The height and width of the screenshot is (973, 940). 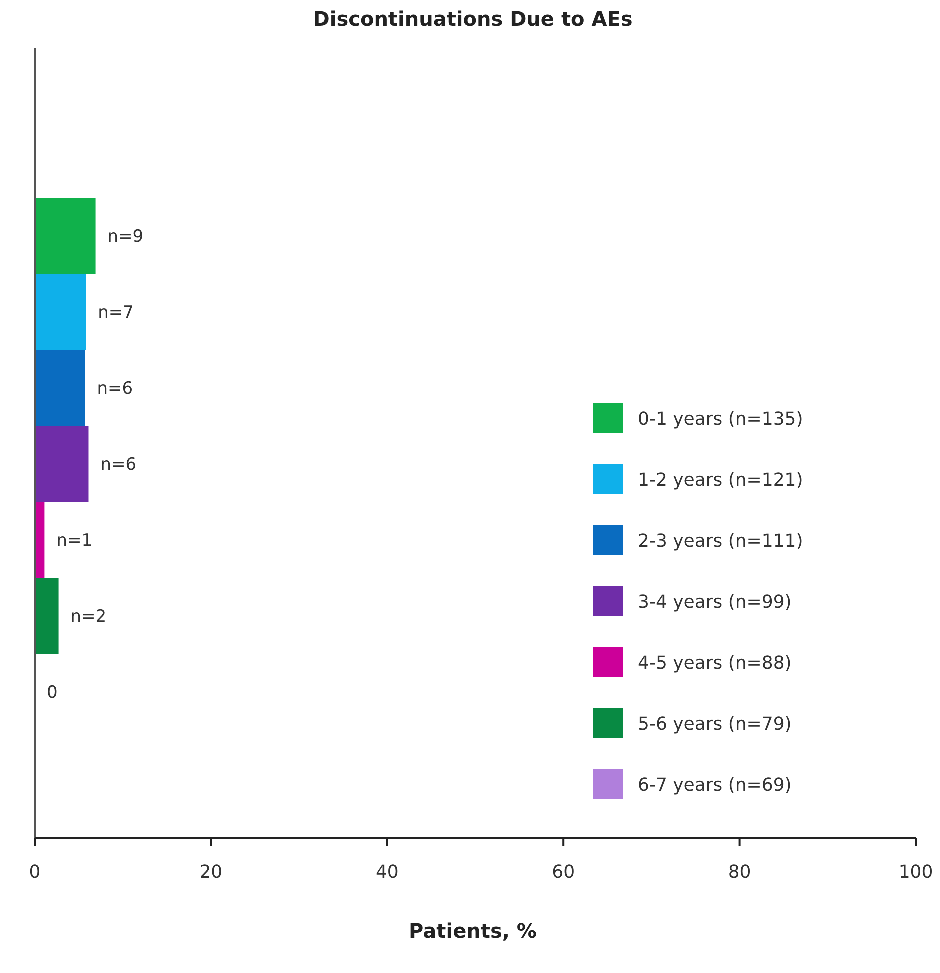 What do you see at coordinates (721, 541) in the screenshot?
I see `legend-label: 2-3 years (n=111)` at bounding box center [721, 541].